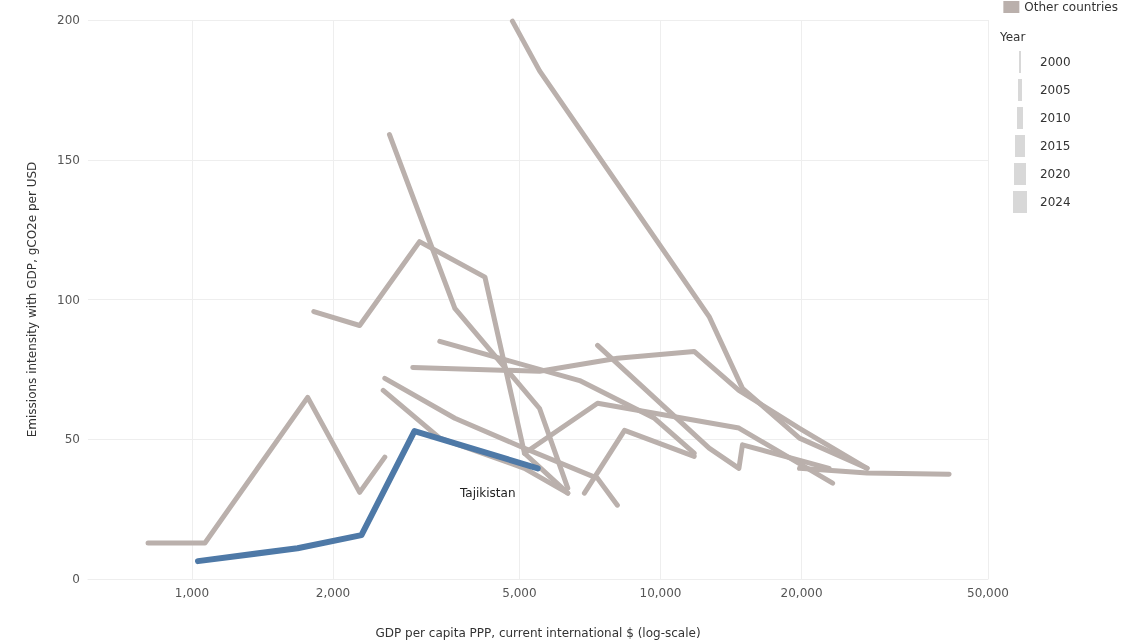 The image size is (1133, 644). What do you see at coordinates (1013, 37) in the screenshot?
I see `legend-title: Year` at bounding box center [1013, 37].